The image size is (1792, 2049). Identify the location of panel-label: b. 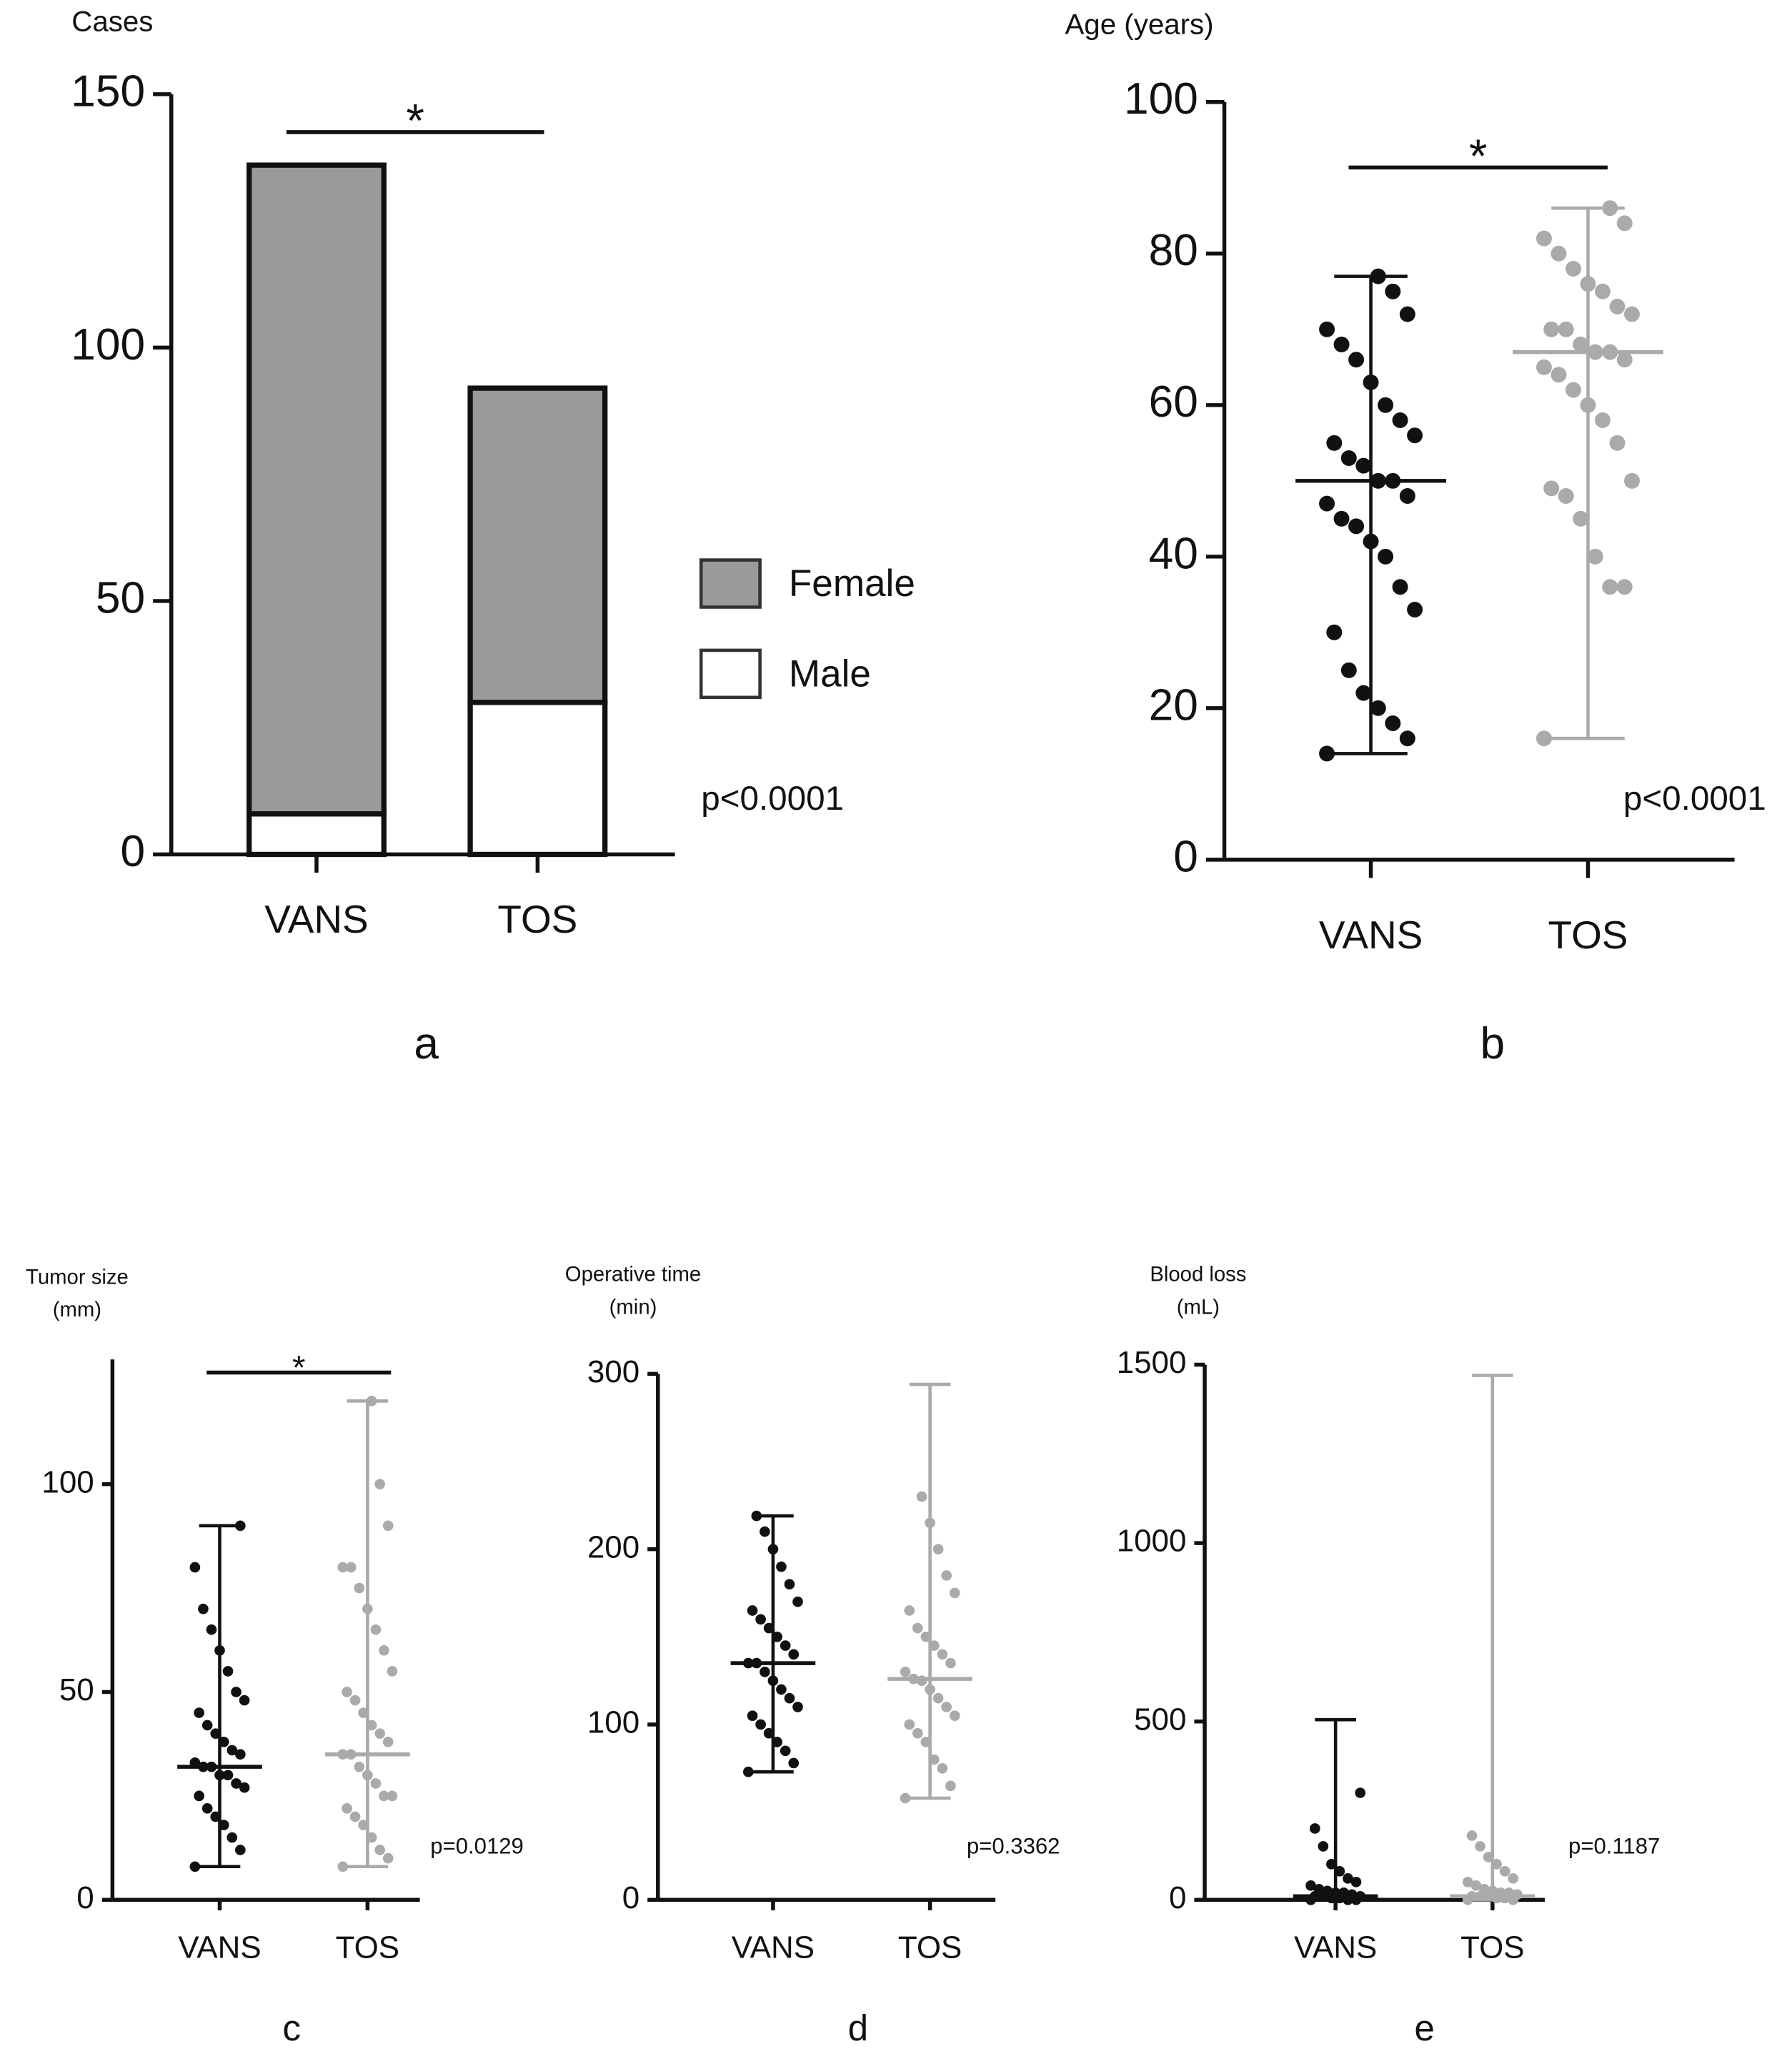
(1492, 1043).